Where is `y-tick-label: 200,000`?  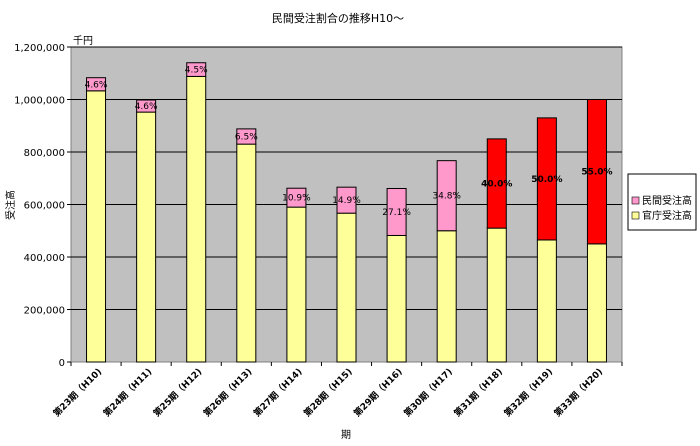 y-tick-label: 200,000 is located at coordinates (44, 311).